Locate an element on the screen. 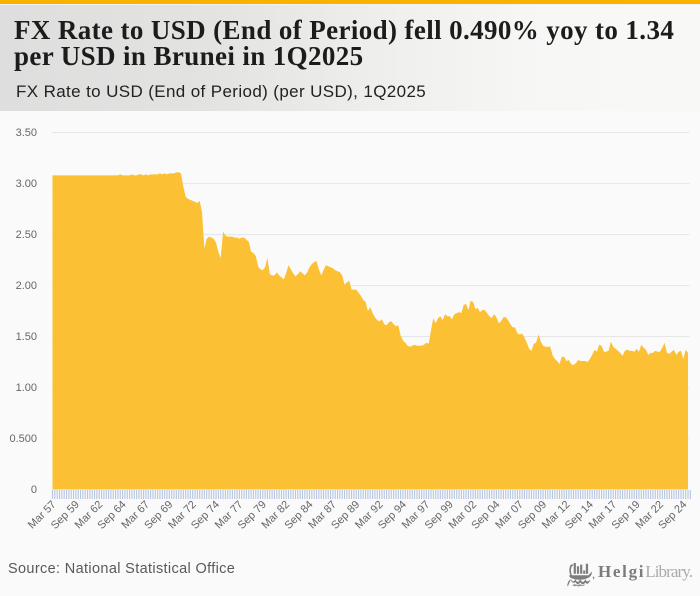 This screenshot has width=700, height=596. svg-text: 1.00 is located at coordinates (26, 388).